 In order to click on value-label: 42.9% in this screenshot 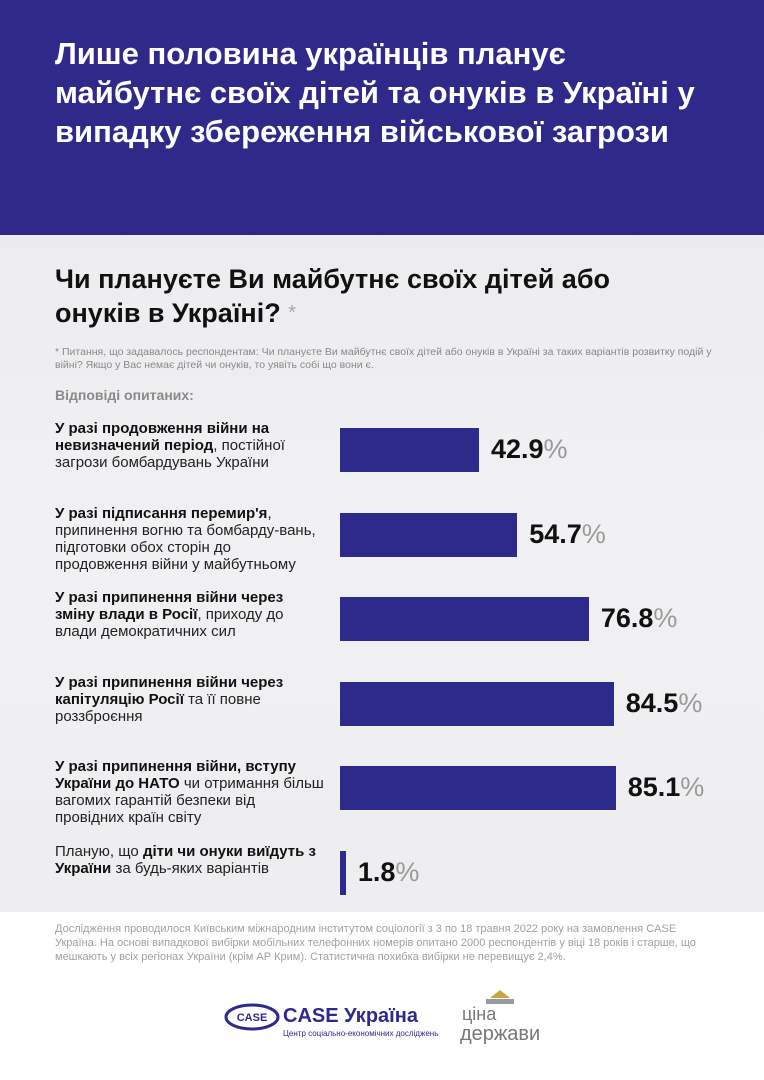, I will do `click(529, 449)`.